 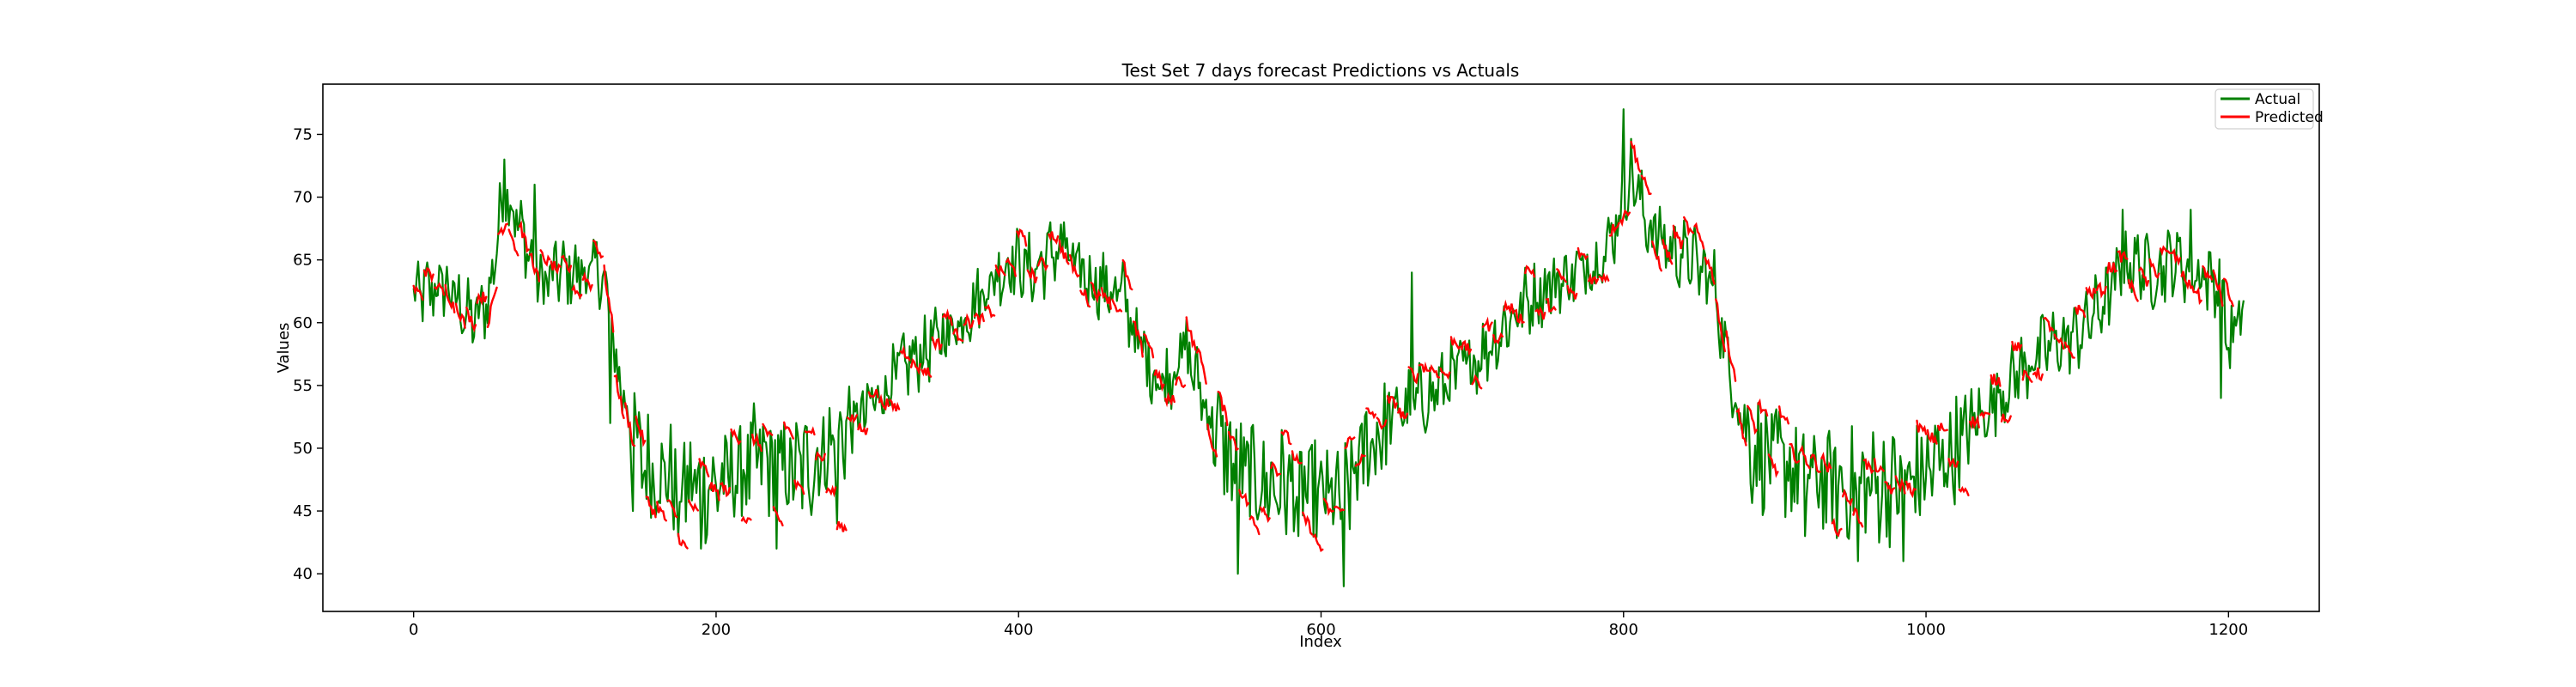 What do you see at coordinates (1320, 630) in the screenshot?
I see `x-tick-label: 600` at bounding box center [1320, 630].